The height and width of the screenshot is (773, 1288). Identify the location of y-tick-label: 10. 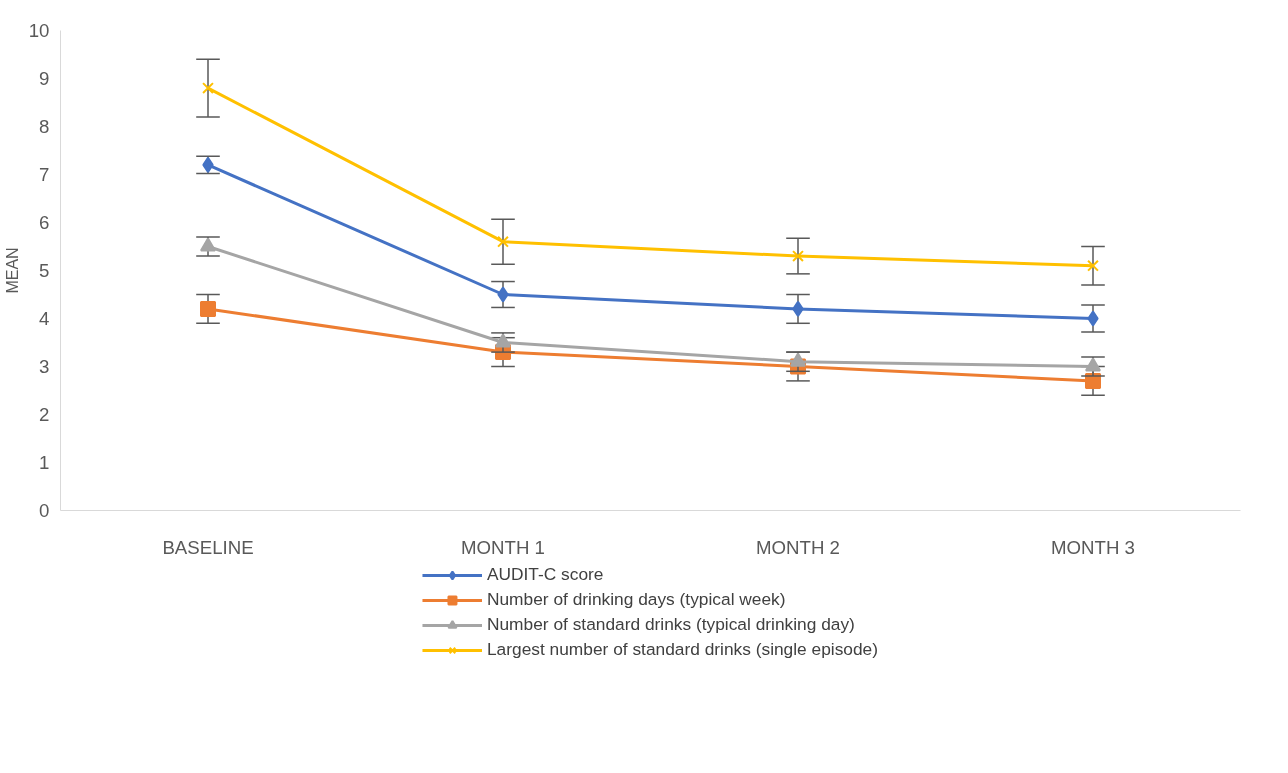
(39, 30).